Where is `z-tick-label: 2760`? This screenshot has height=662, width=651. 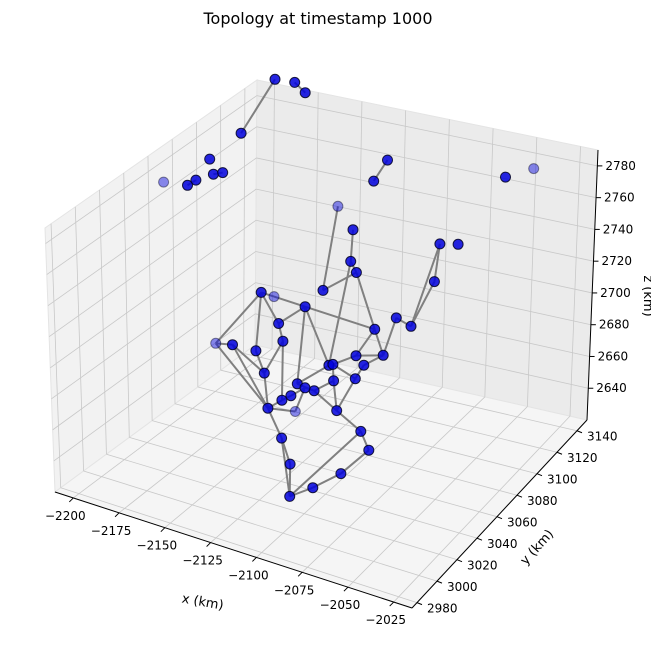 z-tick-label: 2760 is located at coordinates (619, 198).